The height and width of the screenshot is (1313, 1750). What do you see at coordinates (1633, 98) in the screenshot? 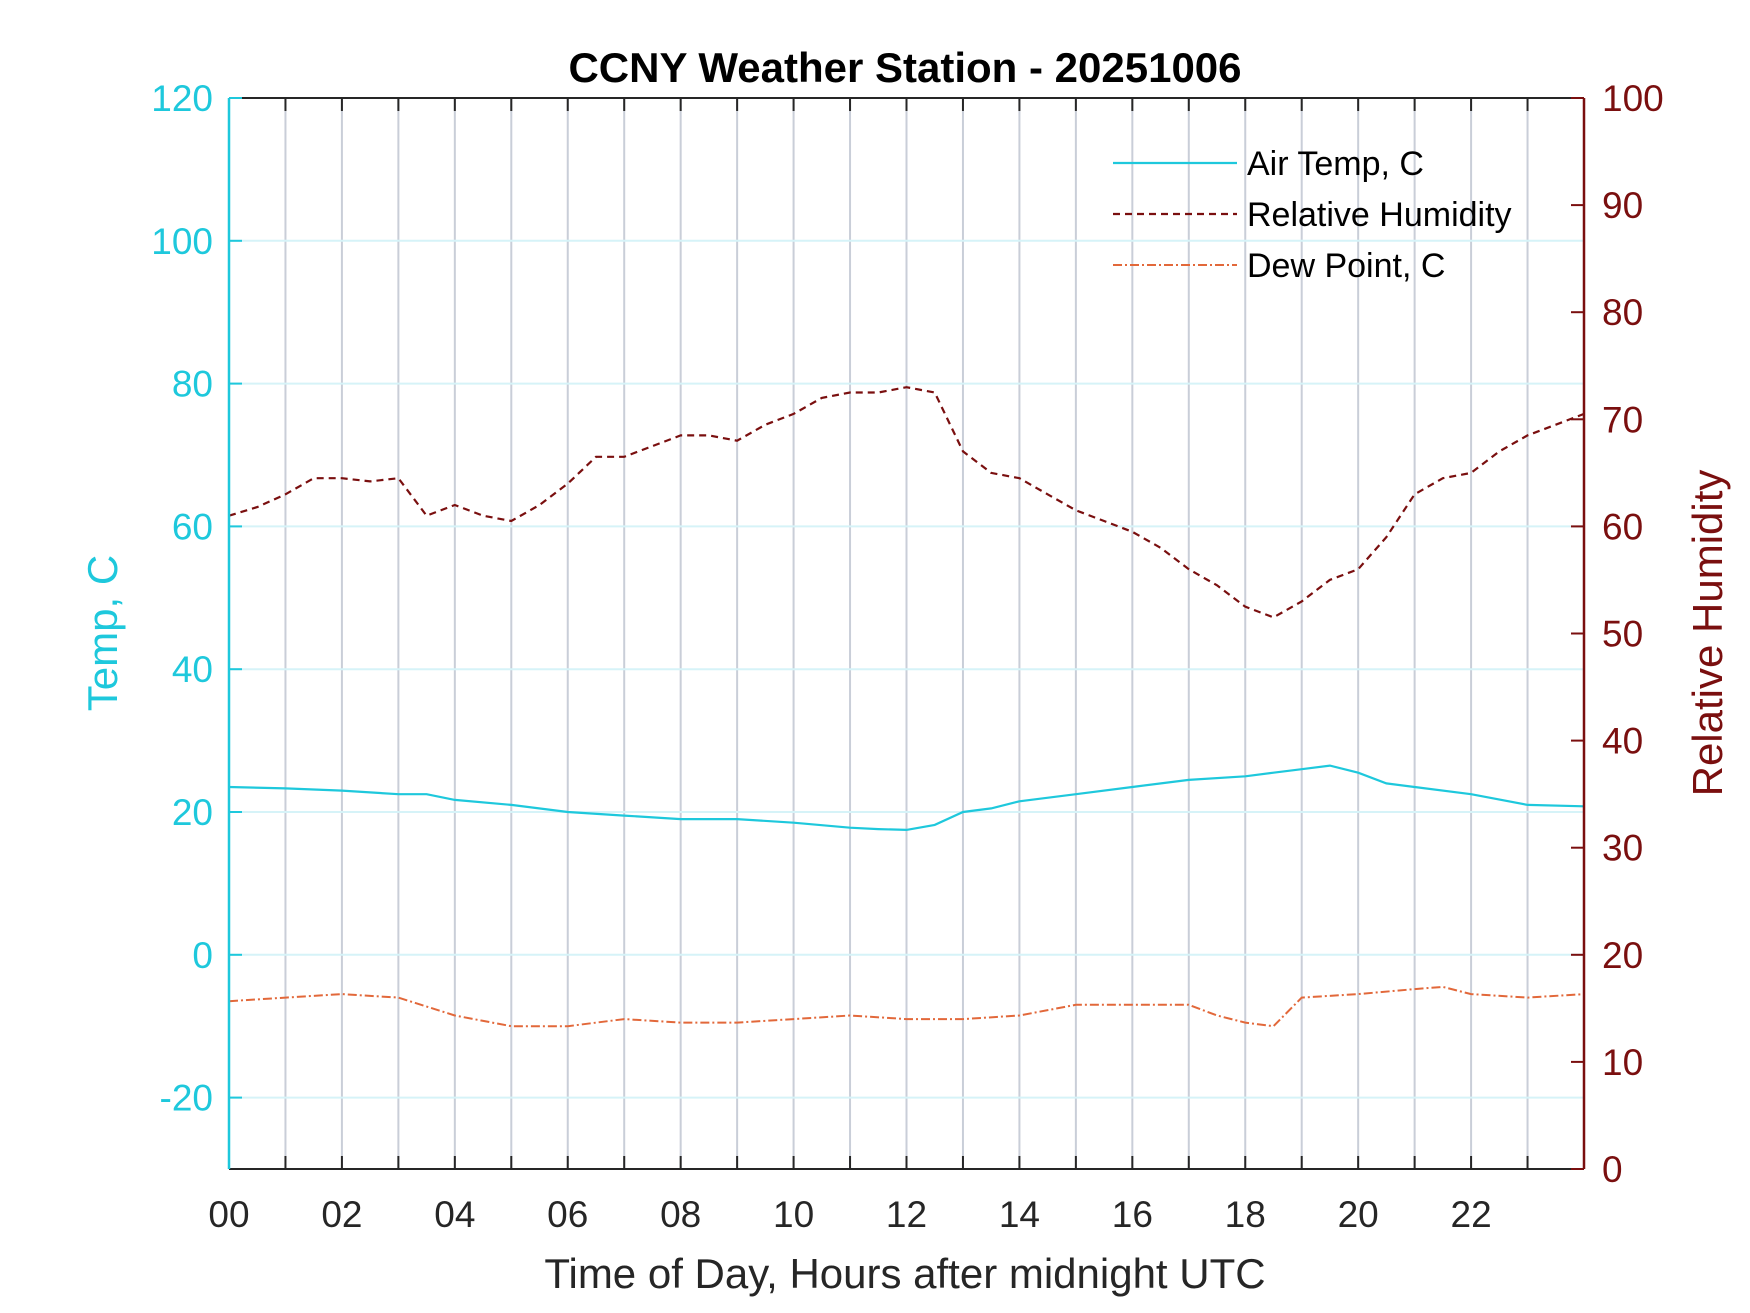
I see `y-right-tick-label: 100` at bounding box center [1633, 98].